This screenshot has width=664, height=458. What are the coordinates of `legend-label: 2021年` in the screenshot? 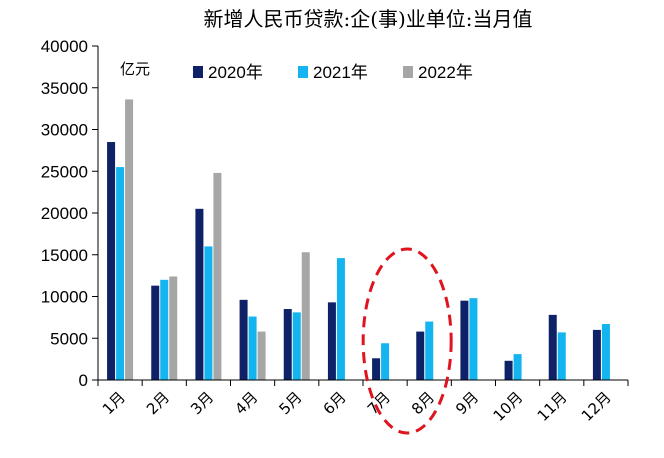 It's located at (340, 72).